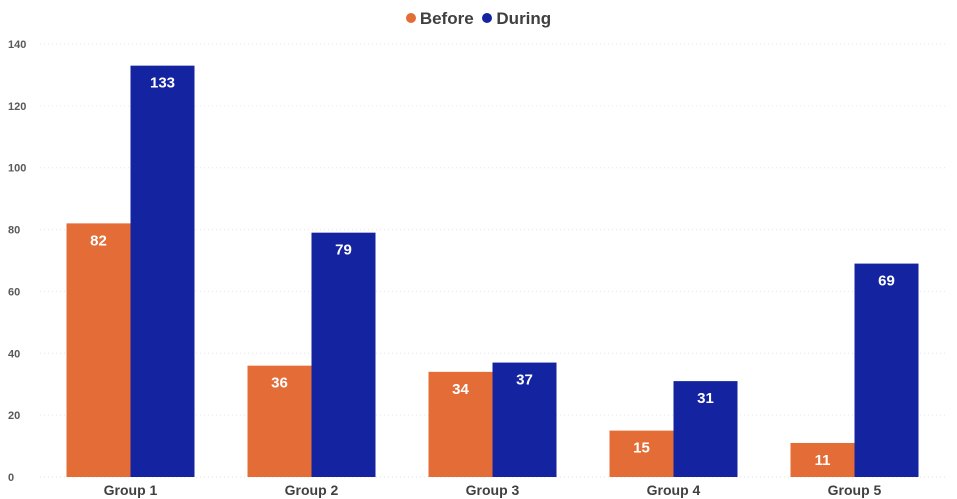  I want to click on data-label: 31, so click(705, 398).